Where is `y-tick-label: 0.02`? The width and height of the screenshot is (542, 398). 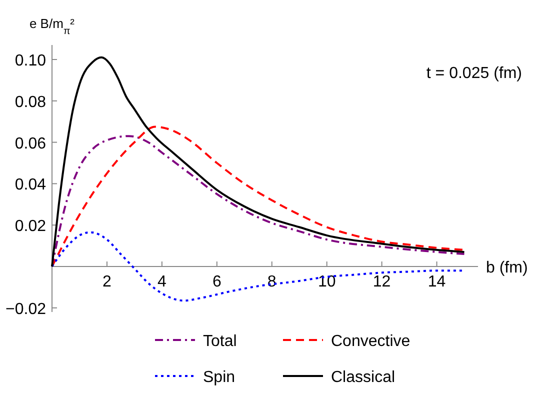 y-tick-label: 0.02 is located at coordinates (30, 227).